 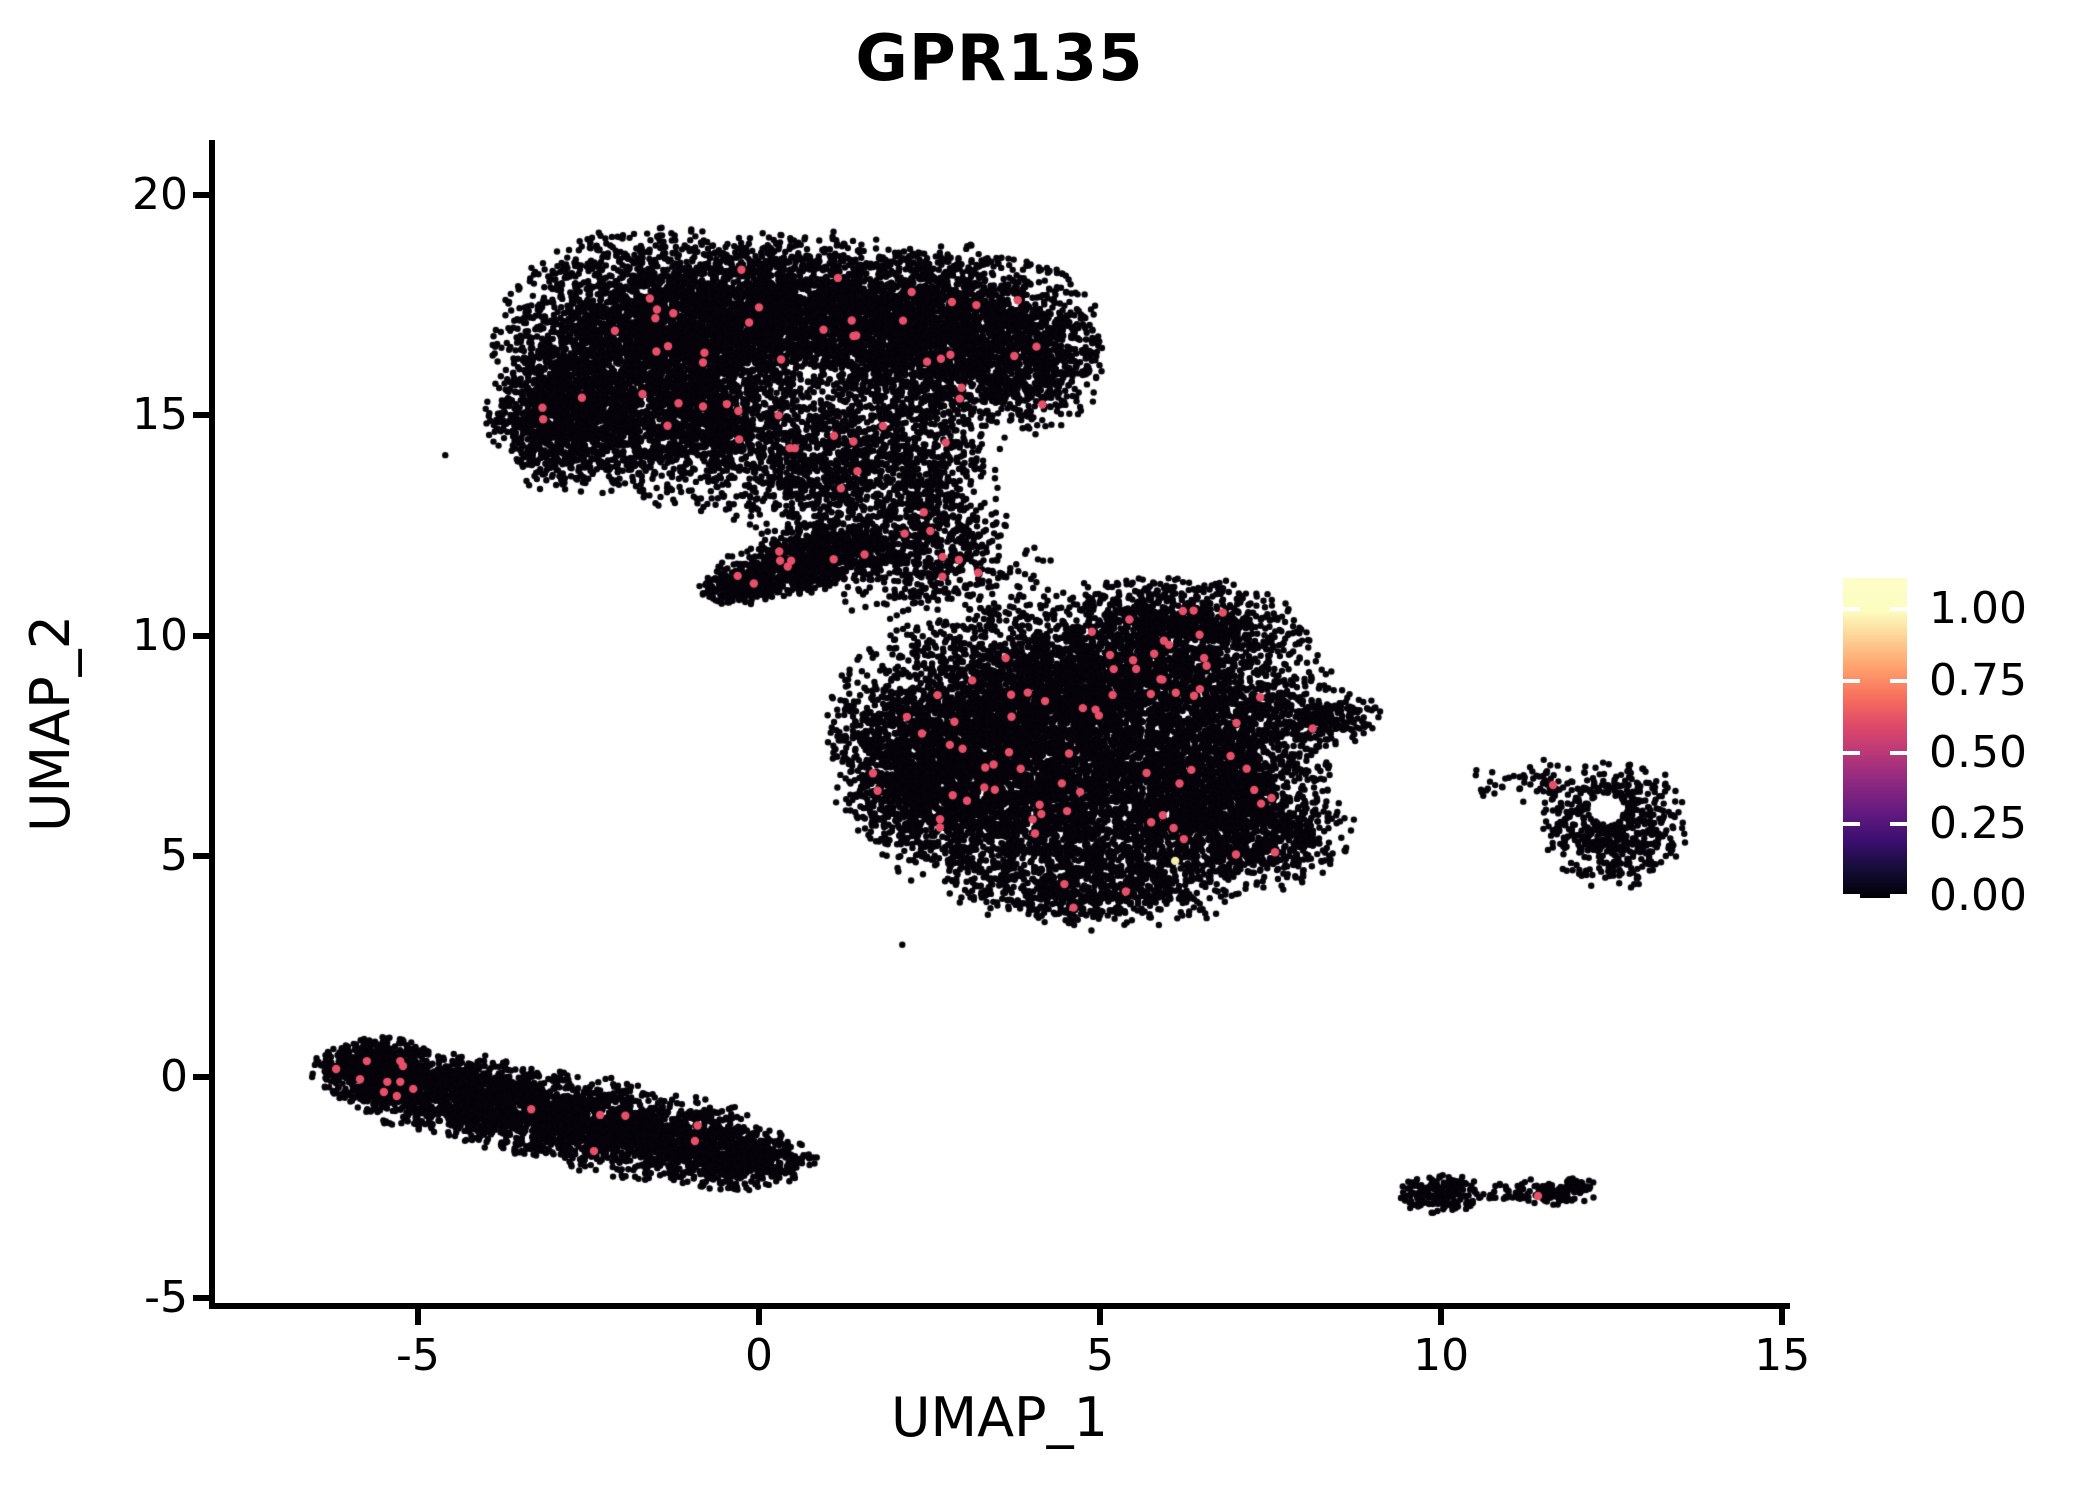 What do you see at coordinates (1978, 752) in the screenshot?
I see `colorbar-tick-label: 0.50` at bounding box center [1978, 752].